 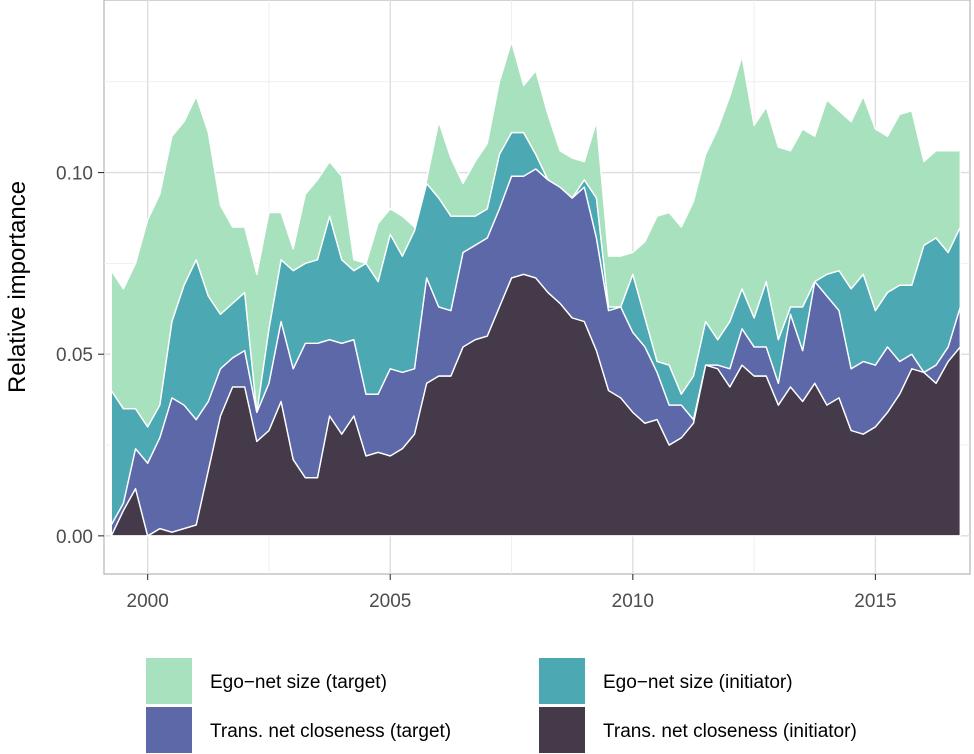 I want to click on x-tick-label: 2010, so click(x=633, y=601).